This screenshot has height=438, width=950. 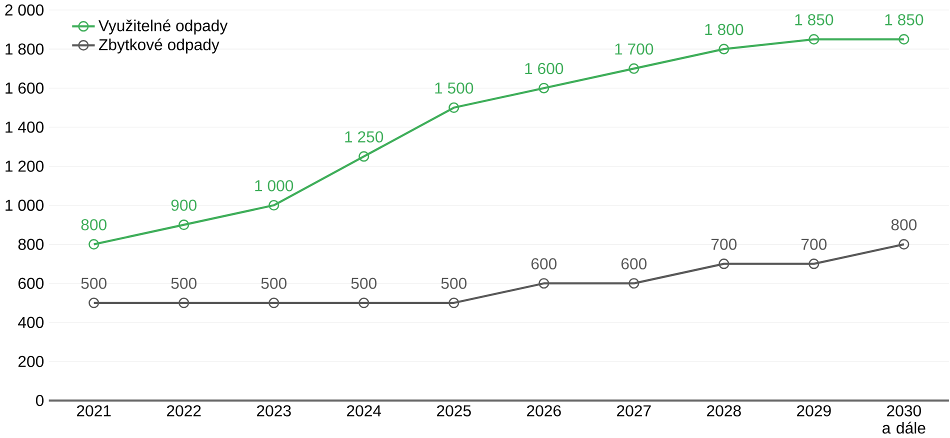 I want to click on data-label: 1 250, so click(x=364, y=136).